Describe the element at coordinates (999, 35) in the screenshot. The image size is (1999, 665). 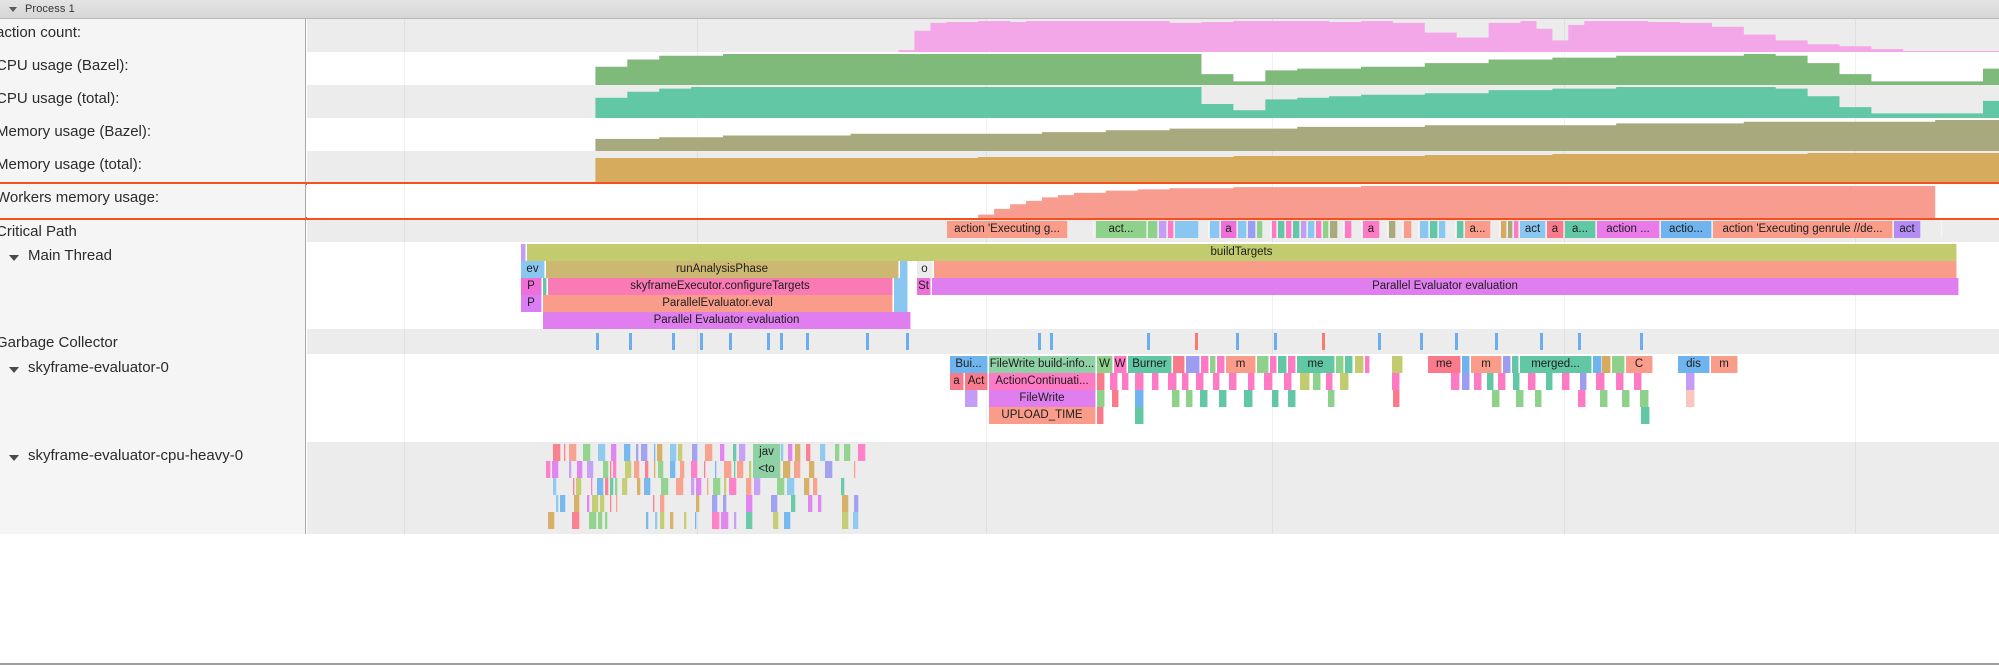
I see `track-row-action-count: action count:` at that location.